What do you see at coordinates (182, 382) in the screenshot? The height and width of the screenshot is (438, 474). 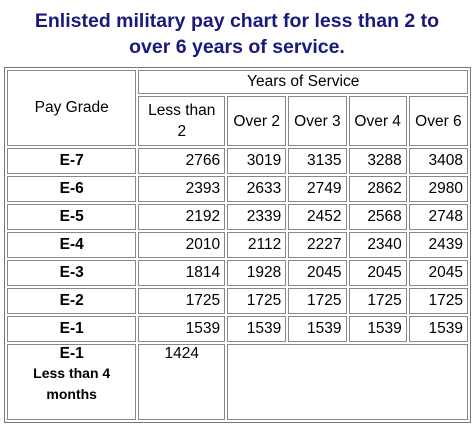 I see `pay-cell: 1424` at bounding box center [182, 382].